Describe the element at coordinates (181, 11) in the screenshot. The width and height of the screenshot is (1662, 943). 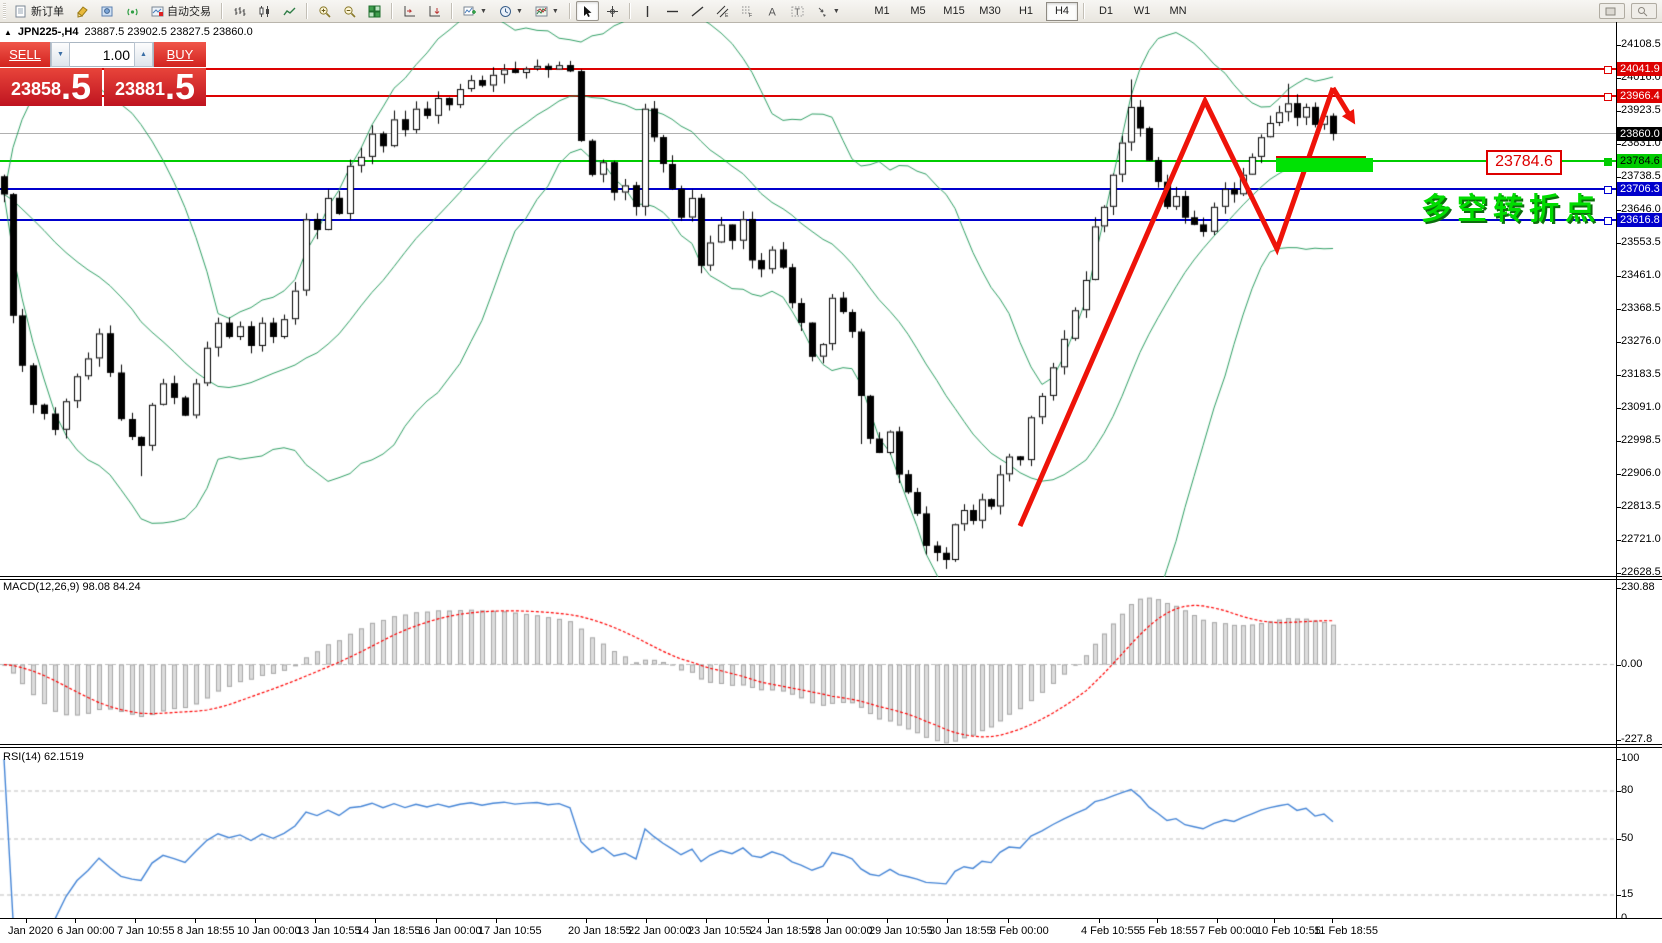
I see `auto-trading-button: 自动交易` at that location.